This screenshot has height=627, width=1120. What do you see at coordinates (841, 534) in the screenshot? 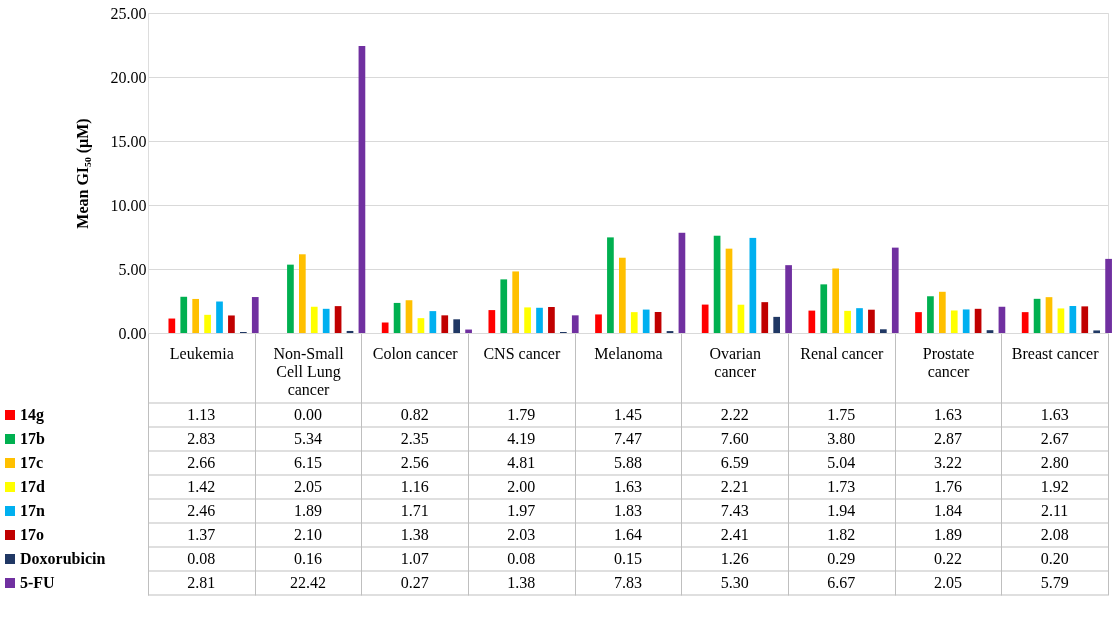
I see `data-label: 1.82` at bounding box center [841, 534].